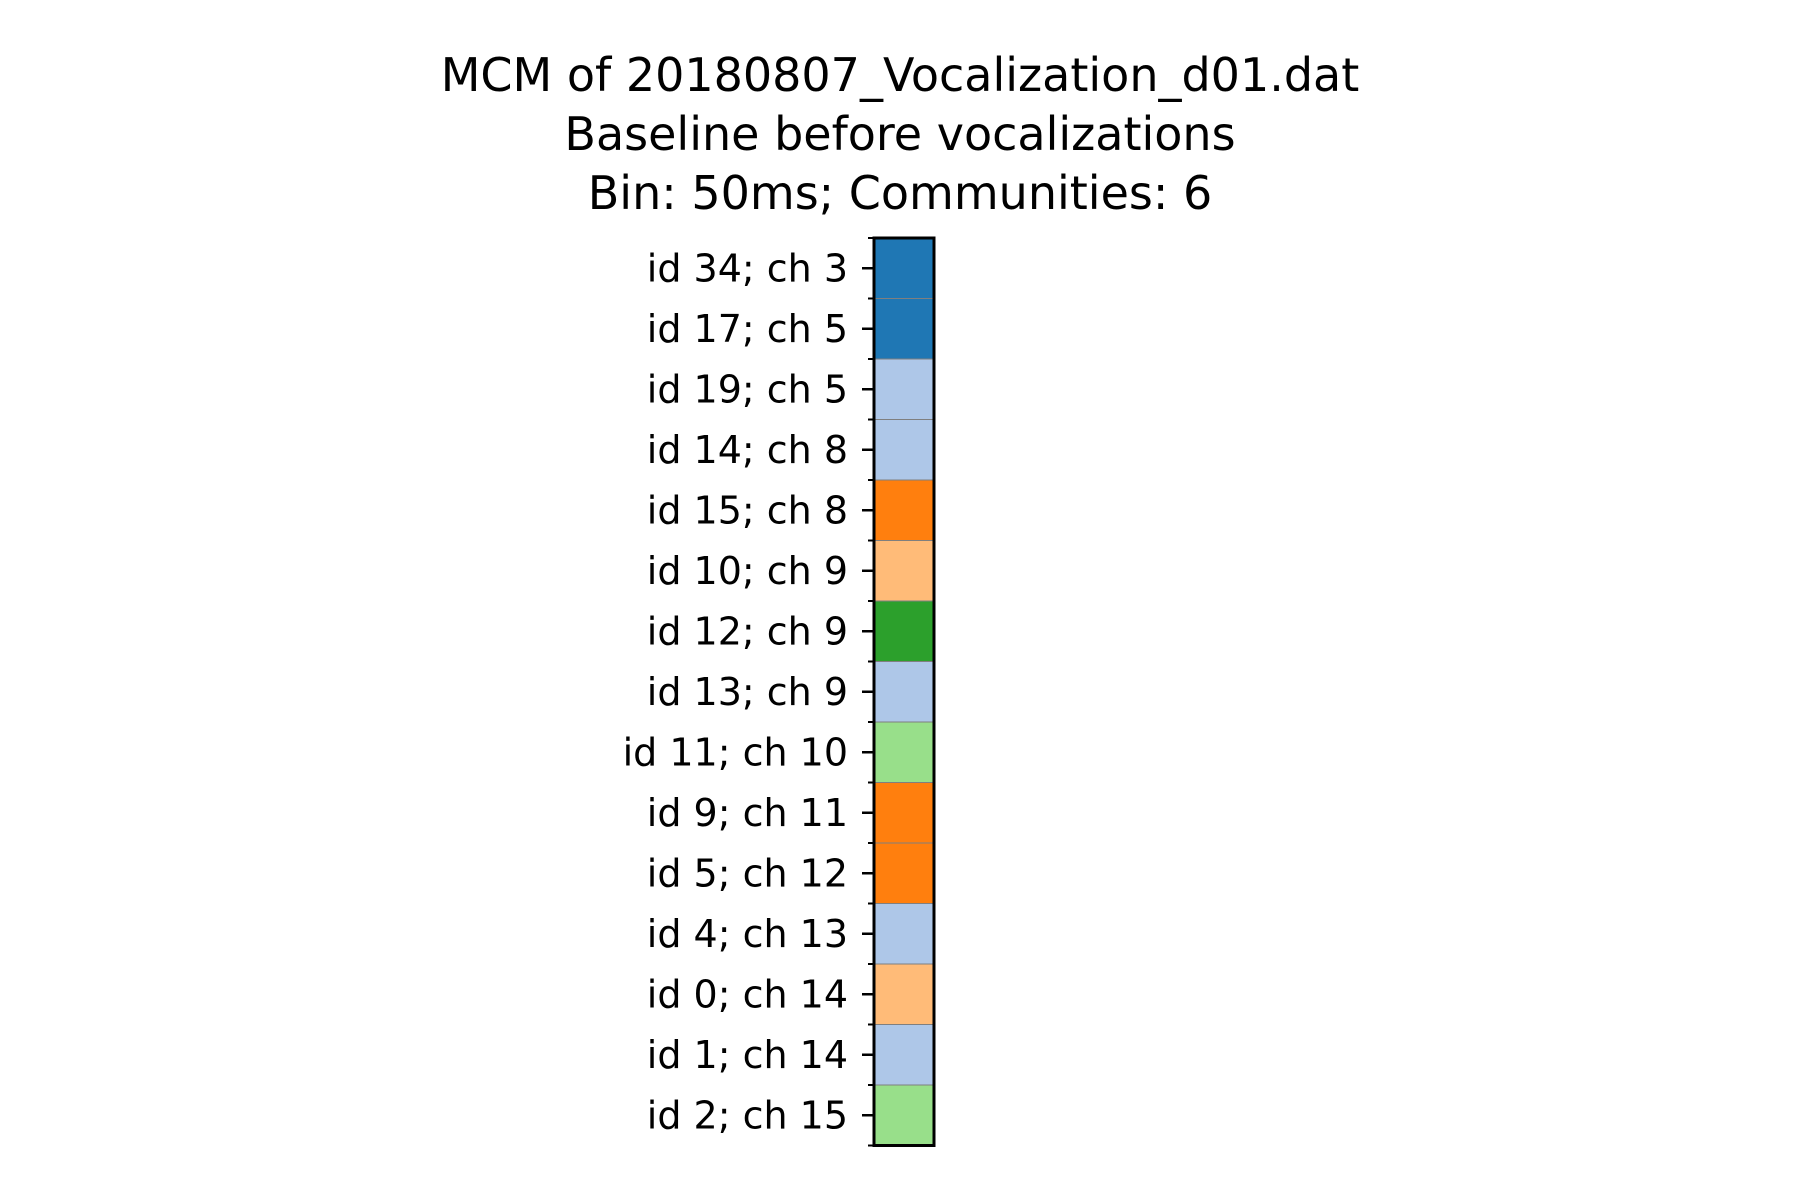  Describe the element at coordinates (747, 1055) in the screenshot. I see `y-tick-label: id 1; ch 14` at that location.